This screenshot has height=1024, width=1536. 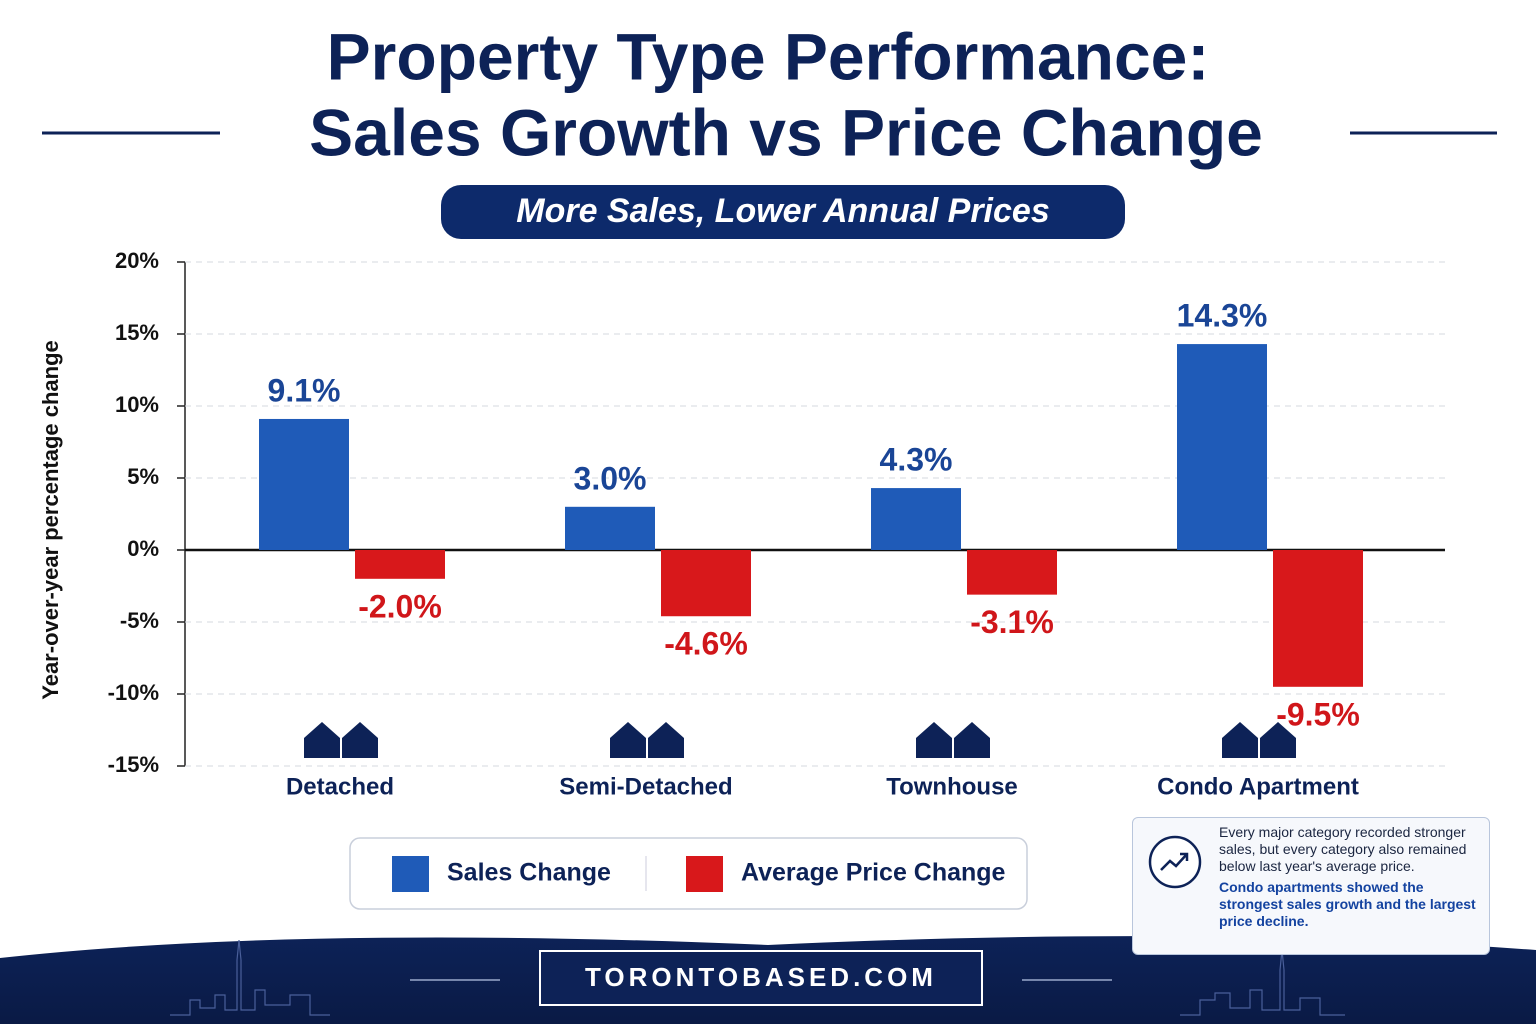 I want to click on y-tick-label: 0%, so click(x=143, y=548).